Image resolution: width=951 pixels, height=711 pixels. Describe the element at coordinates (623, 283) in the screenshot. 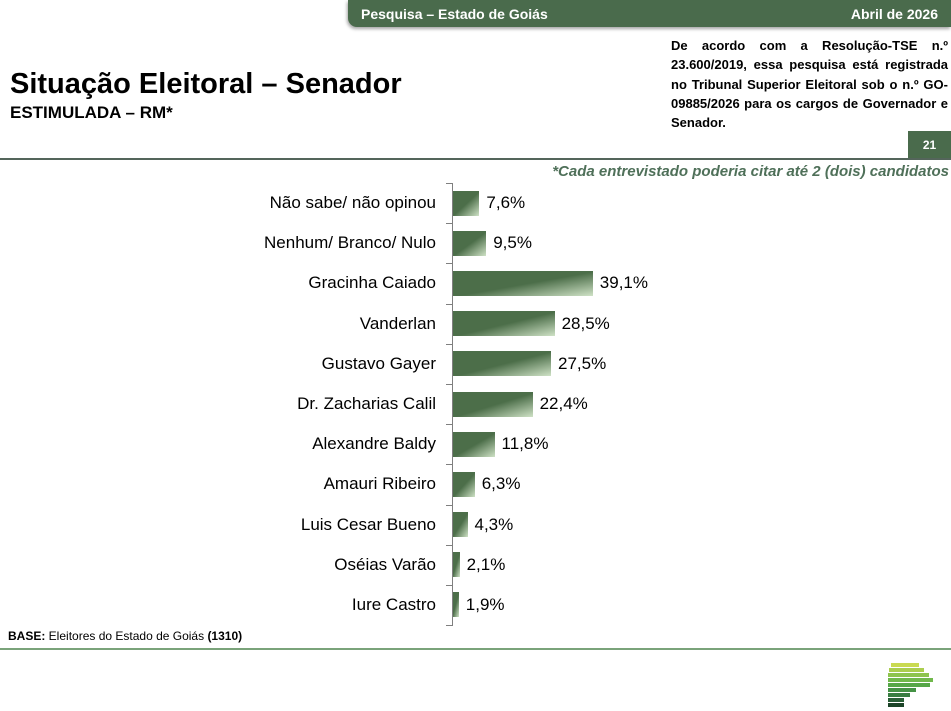

I see `value-label: 39,1%` at that location.